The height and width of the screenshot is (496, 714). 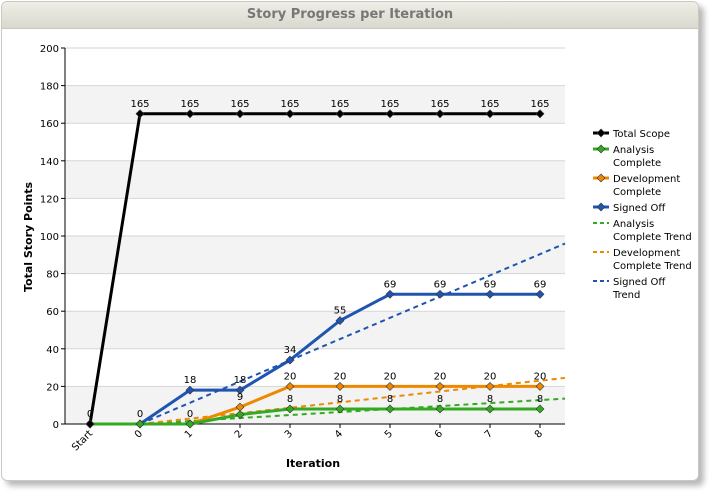 I want to click on data-label: 55, so click(x=340, y=311).